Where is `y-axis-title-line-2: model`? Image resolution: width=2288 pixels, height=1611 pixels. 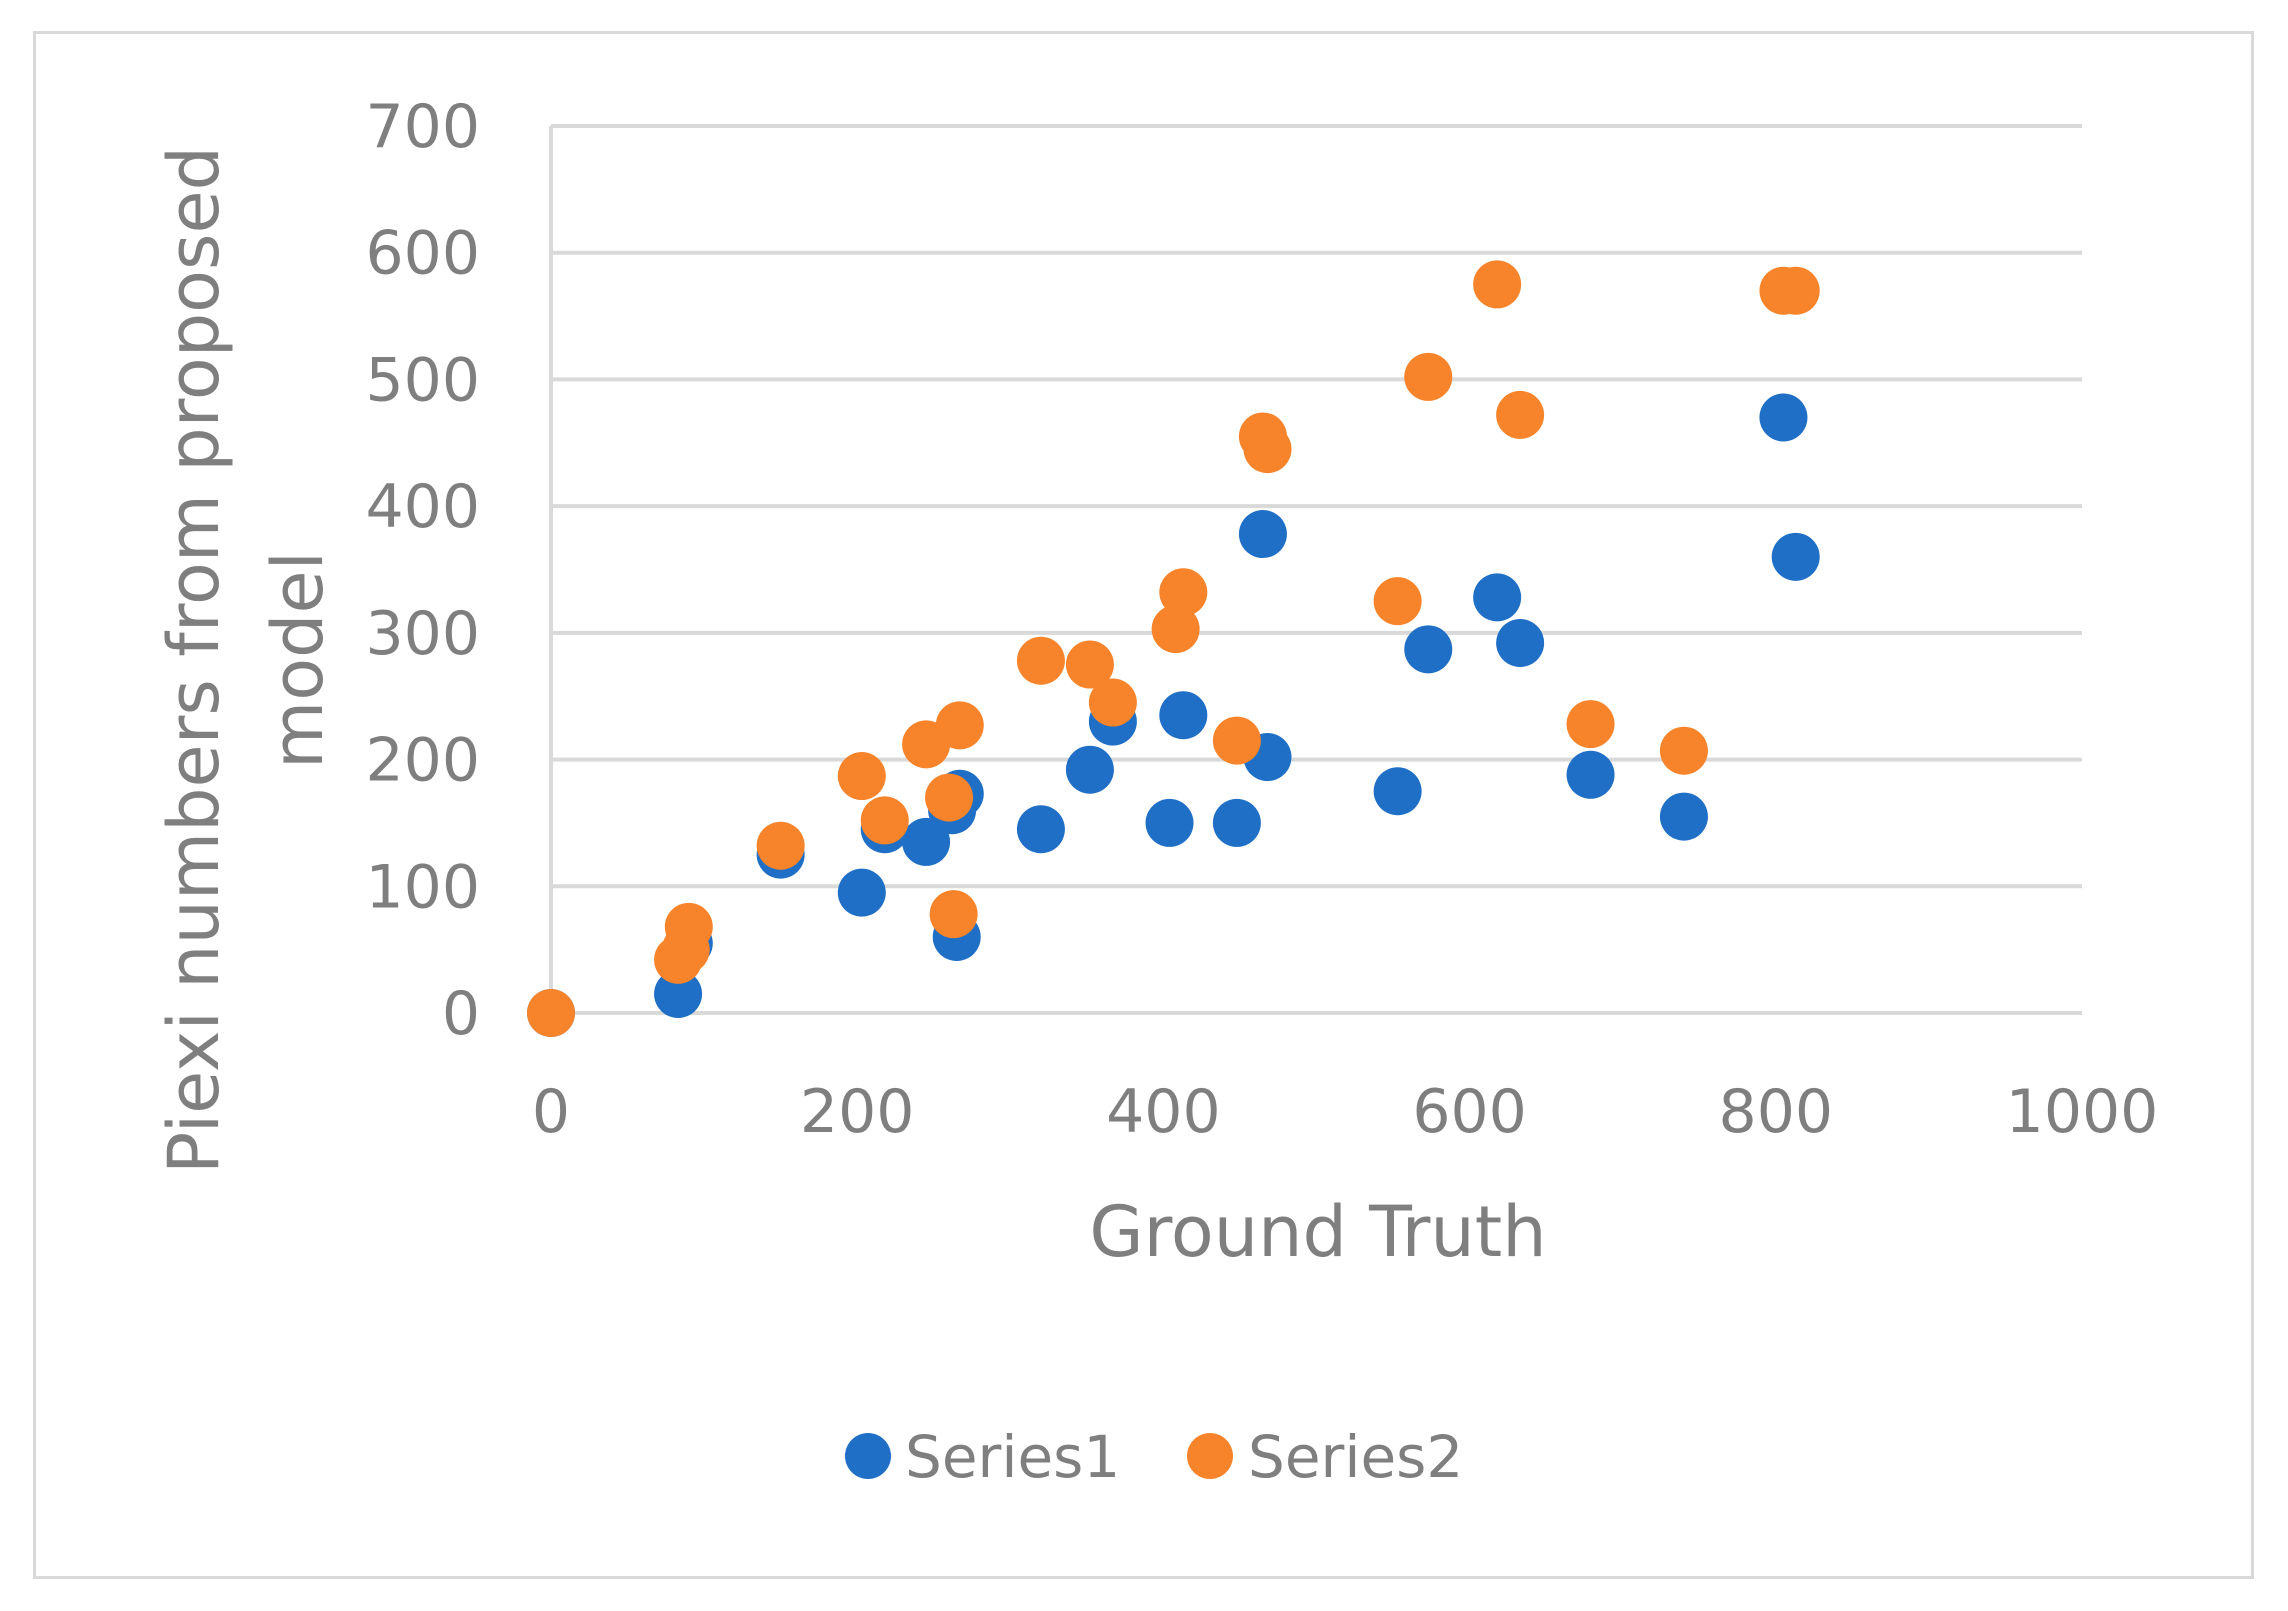 y-axis-title-line-2: model is located at coordinates (298, 660).